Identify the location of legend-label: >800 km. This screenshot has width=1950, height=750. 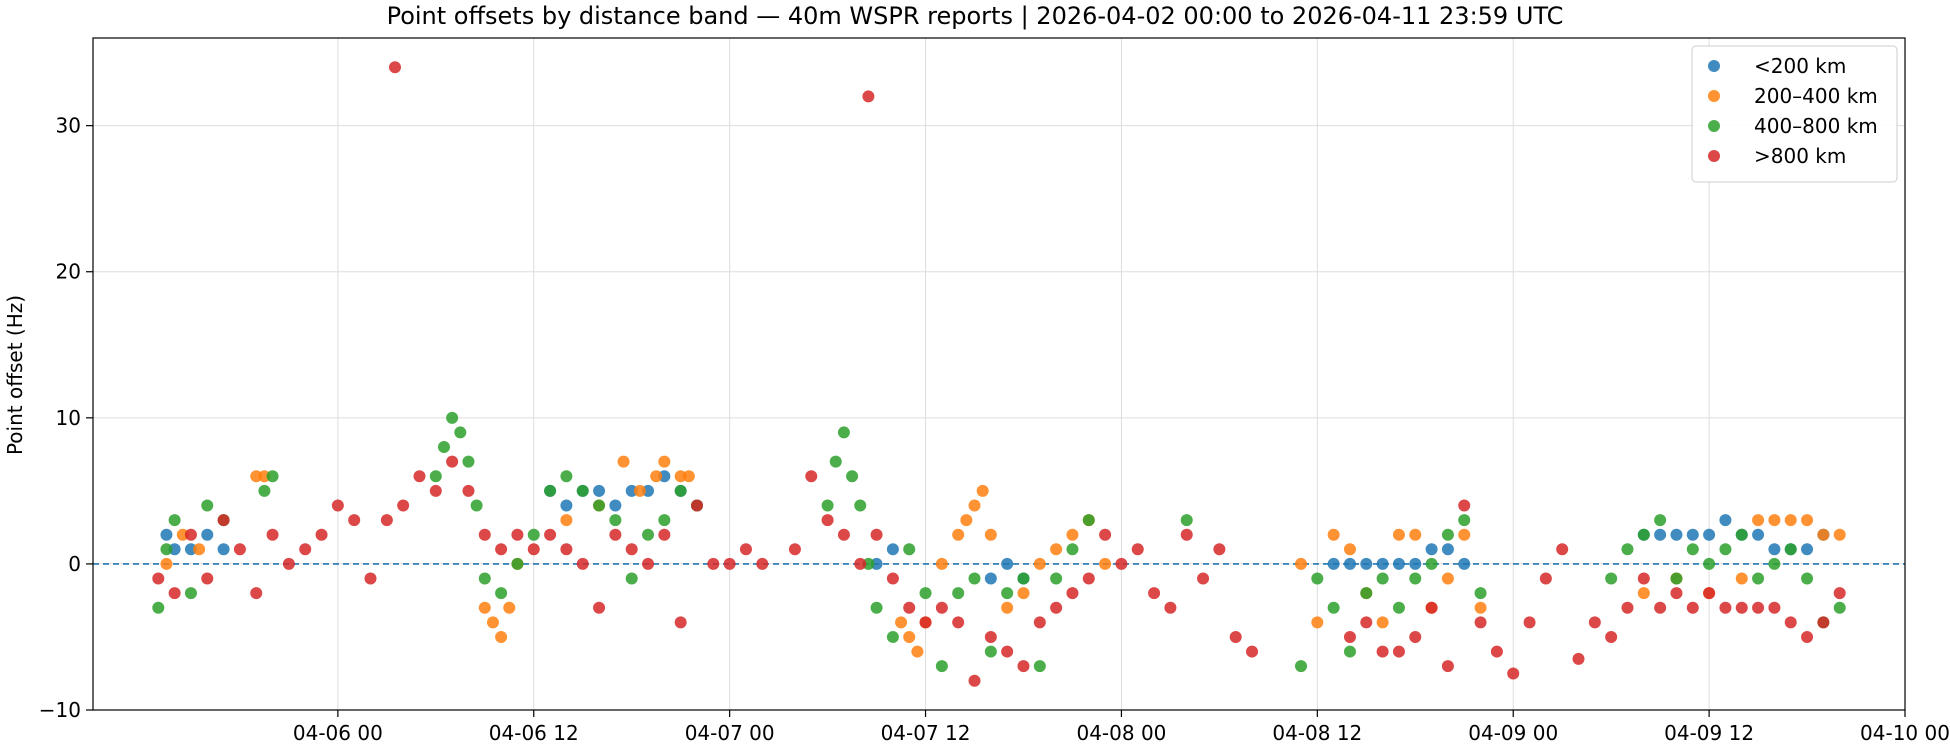
(1800, 156).